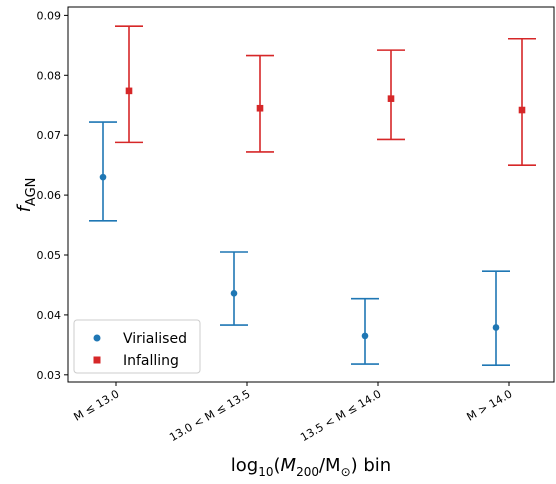  What do you see at coordinates (49, 75) in the screenshot?
I see `y-tick-label: 0.08` at bounding box center [49, 75].